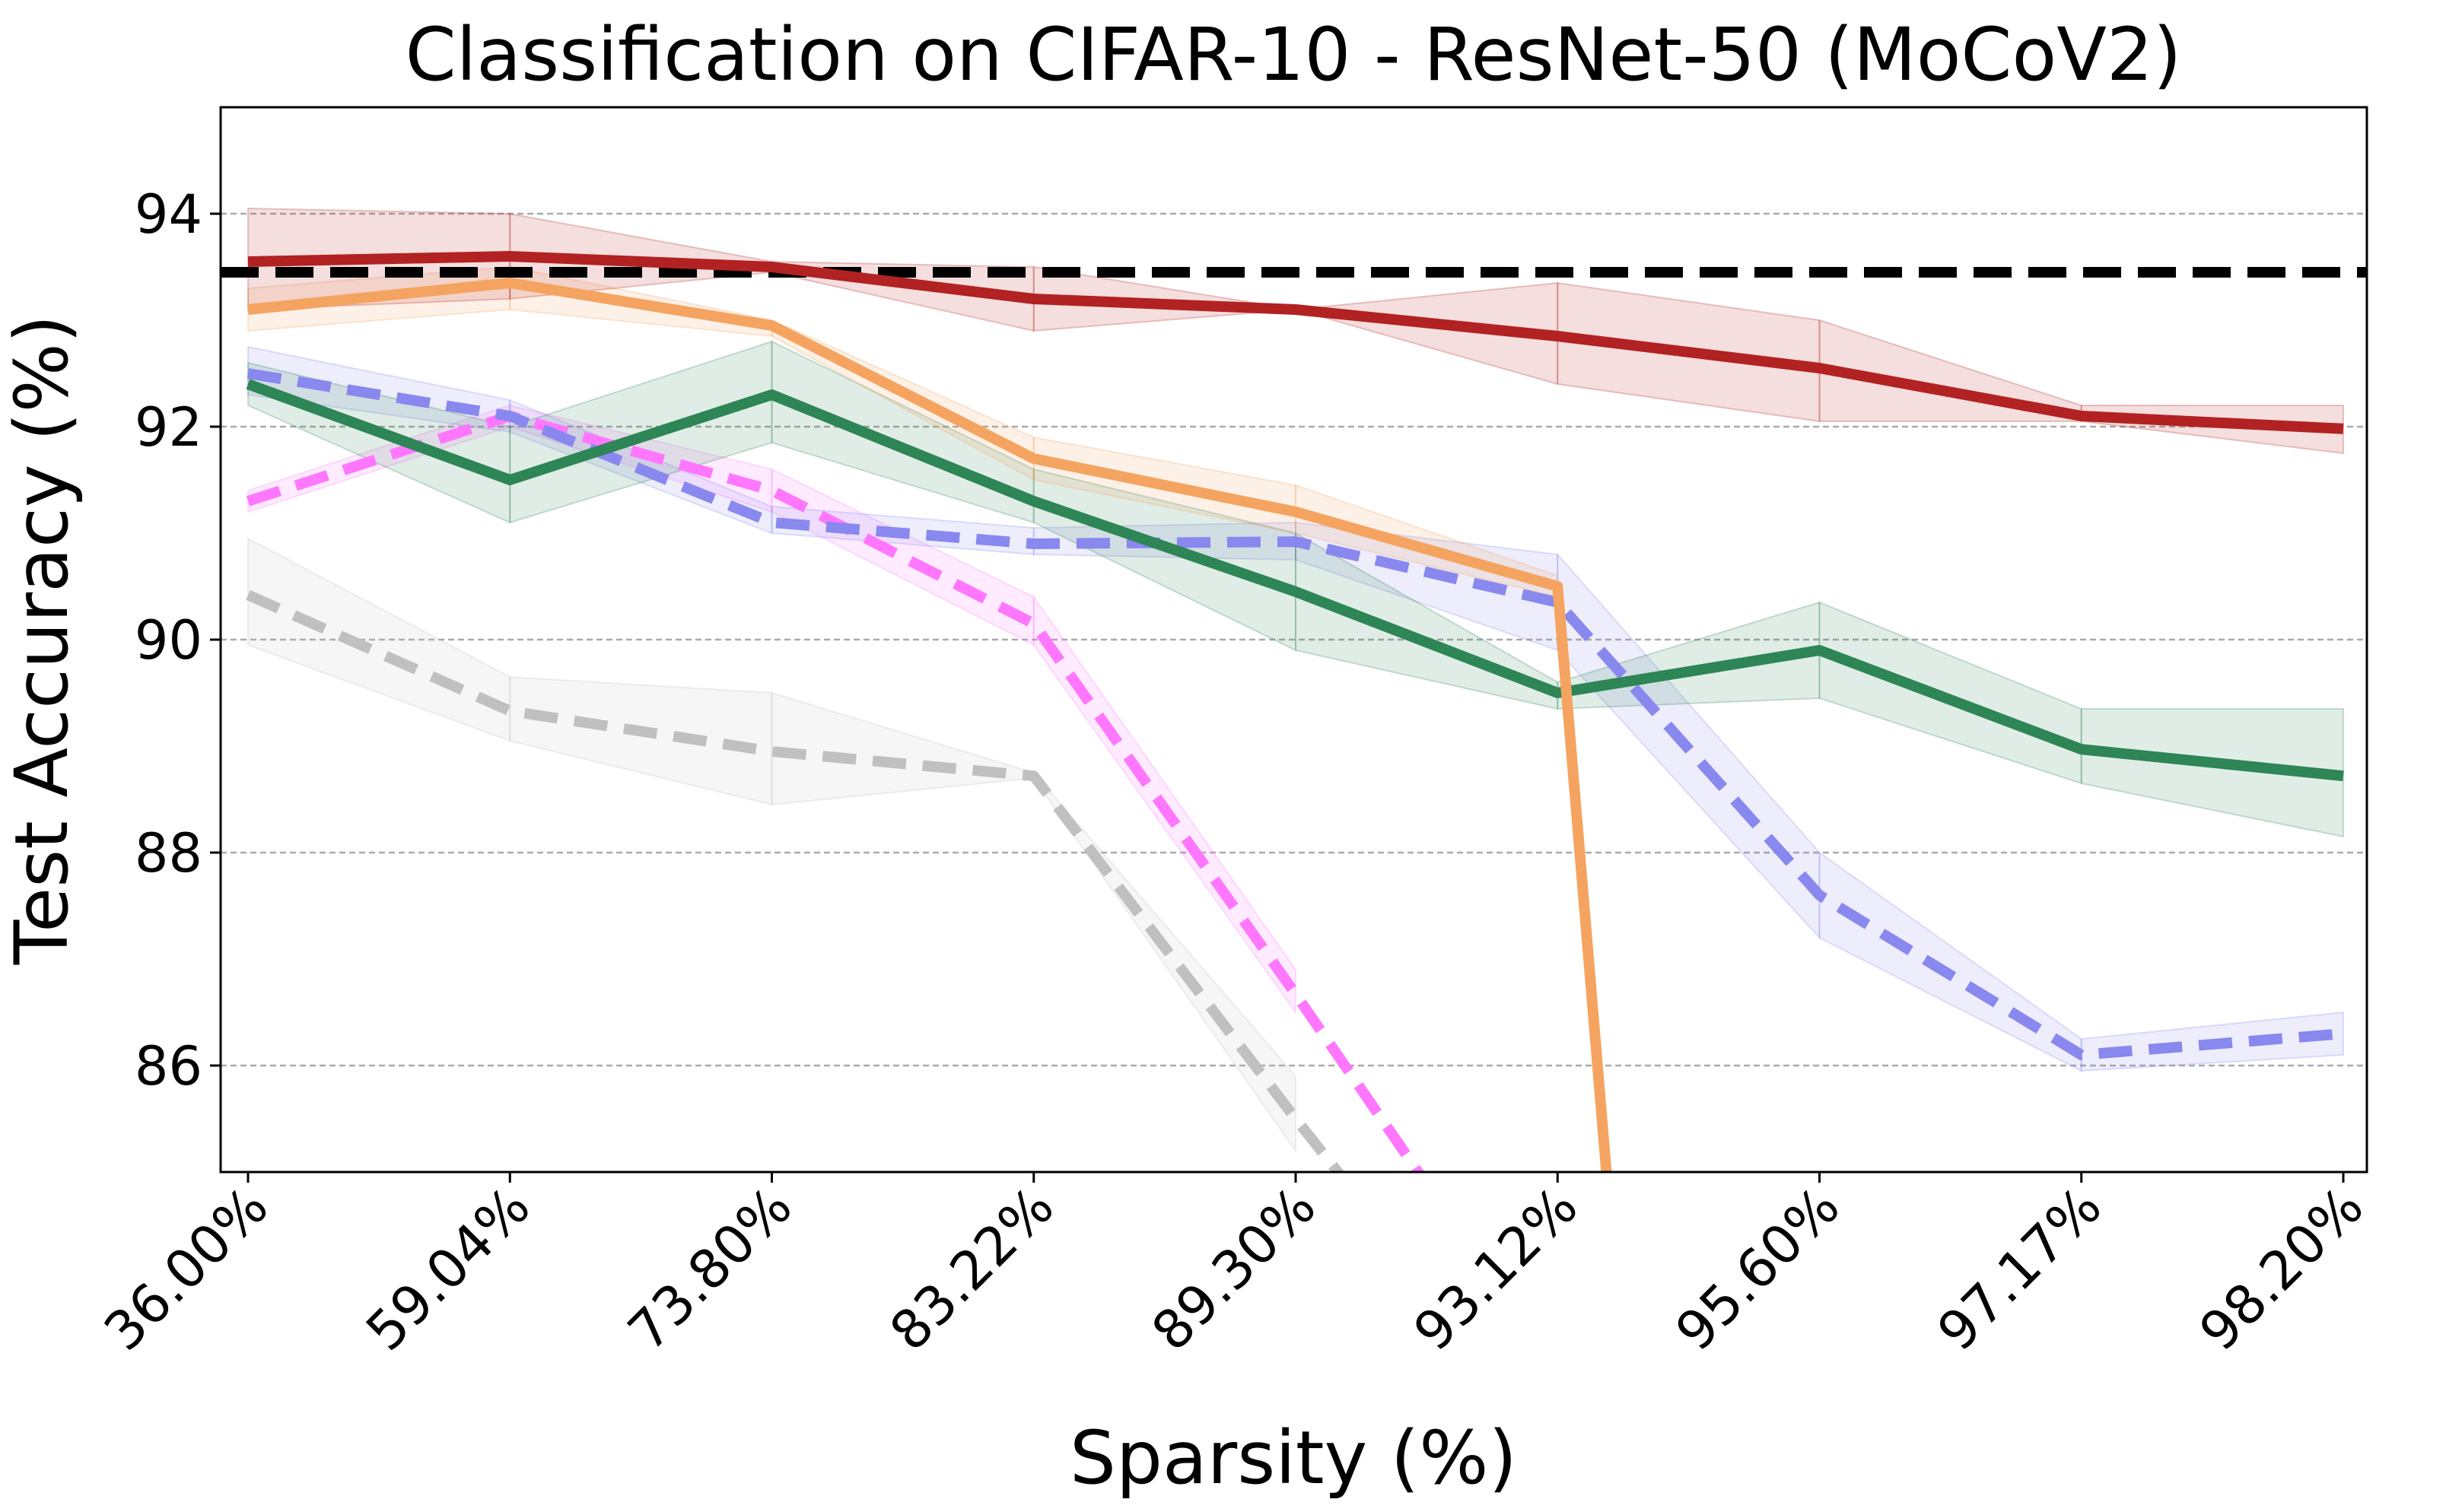  What do you see at coordinates (168, 854) in the screenshot?
I see `y-tick-label: 88` at bounding box center [168, 854].